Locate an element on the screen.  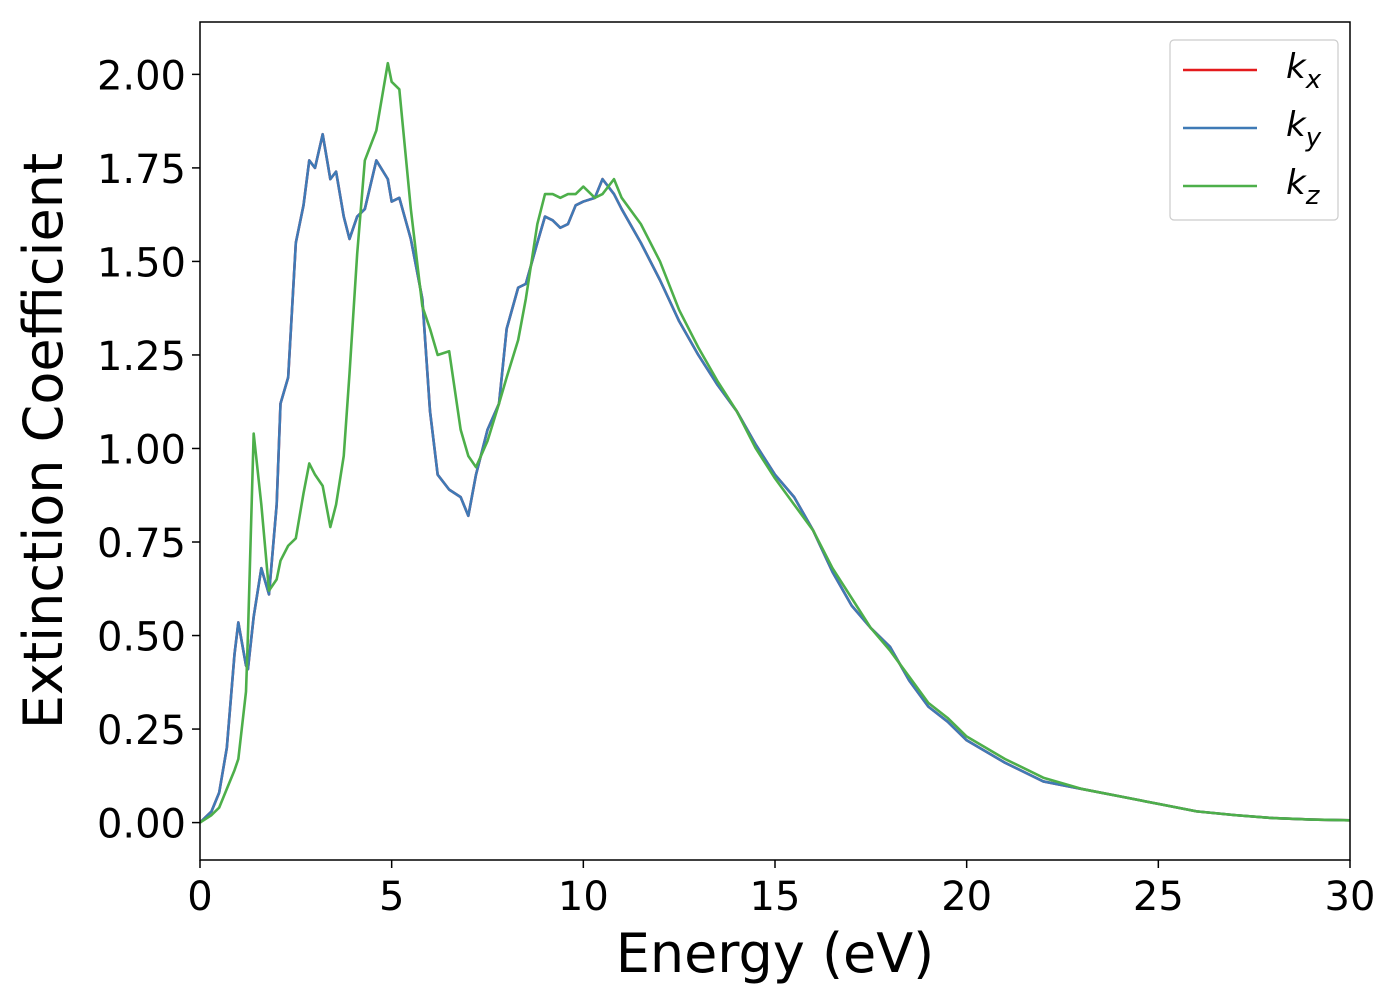
y-tick-label: 1.00 is located at coordinates (141, 450).